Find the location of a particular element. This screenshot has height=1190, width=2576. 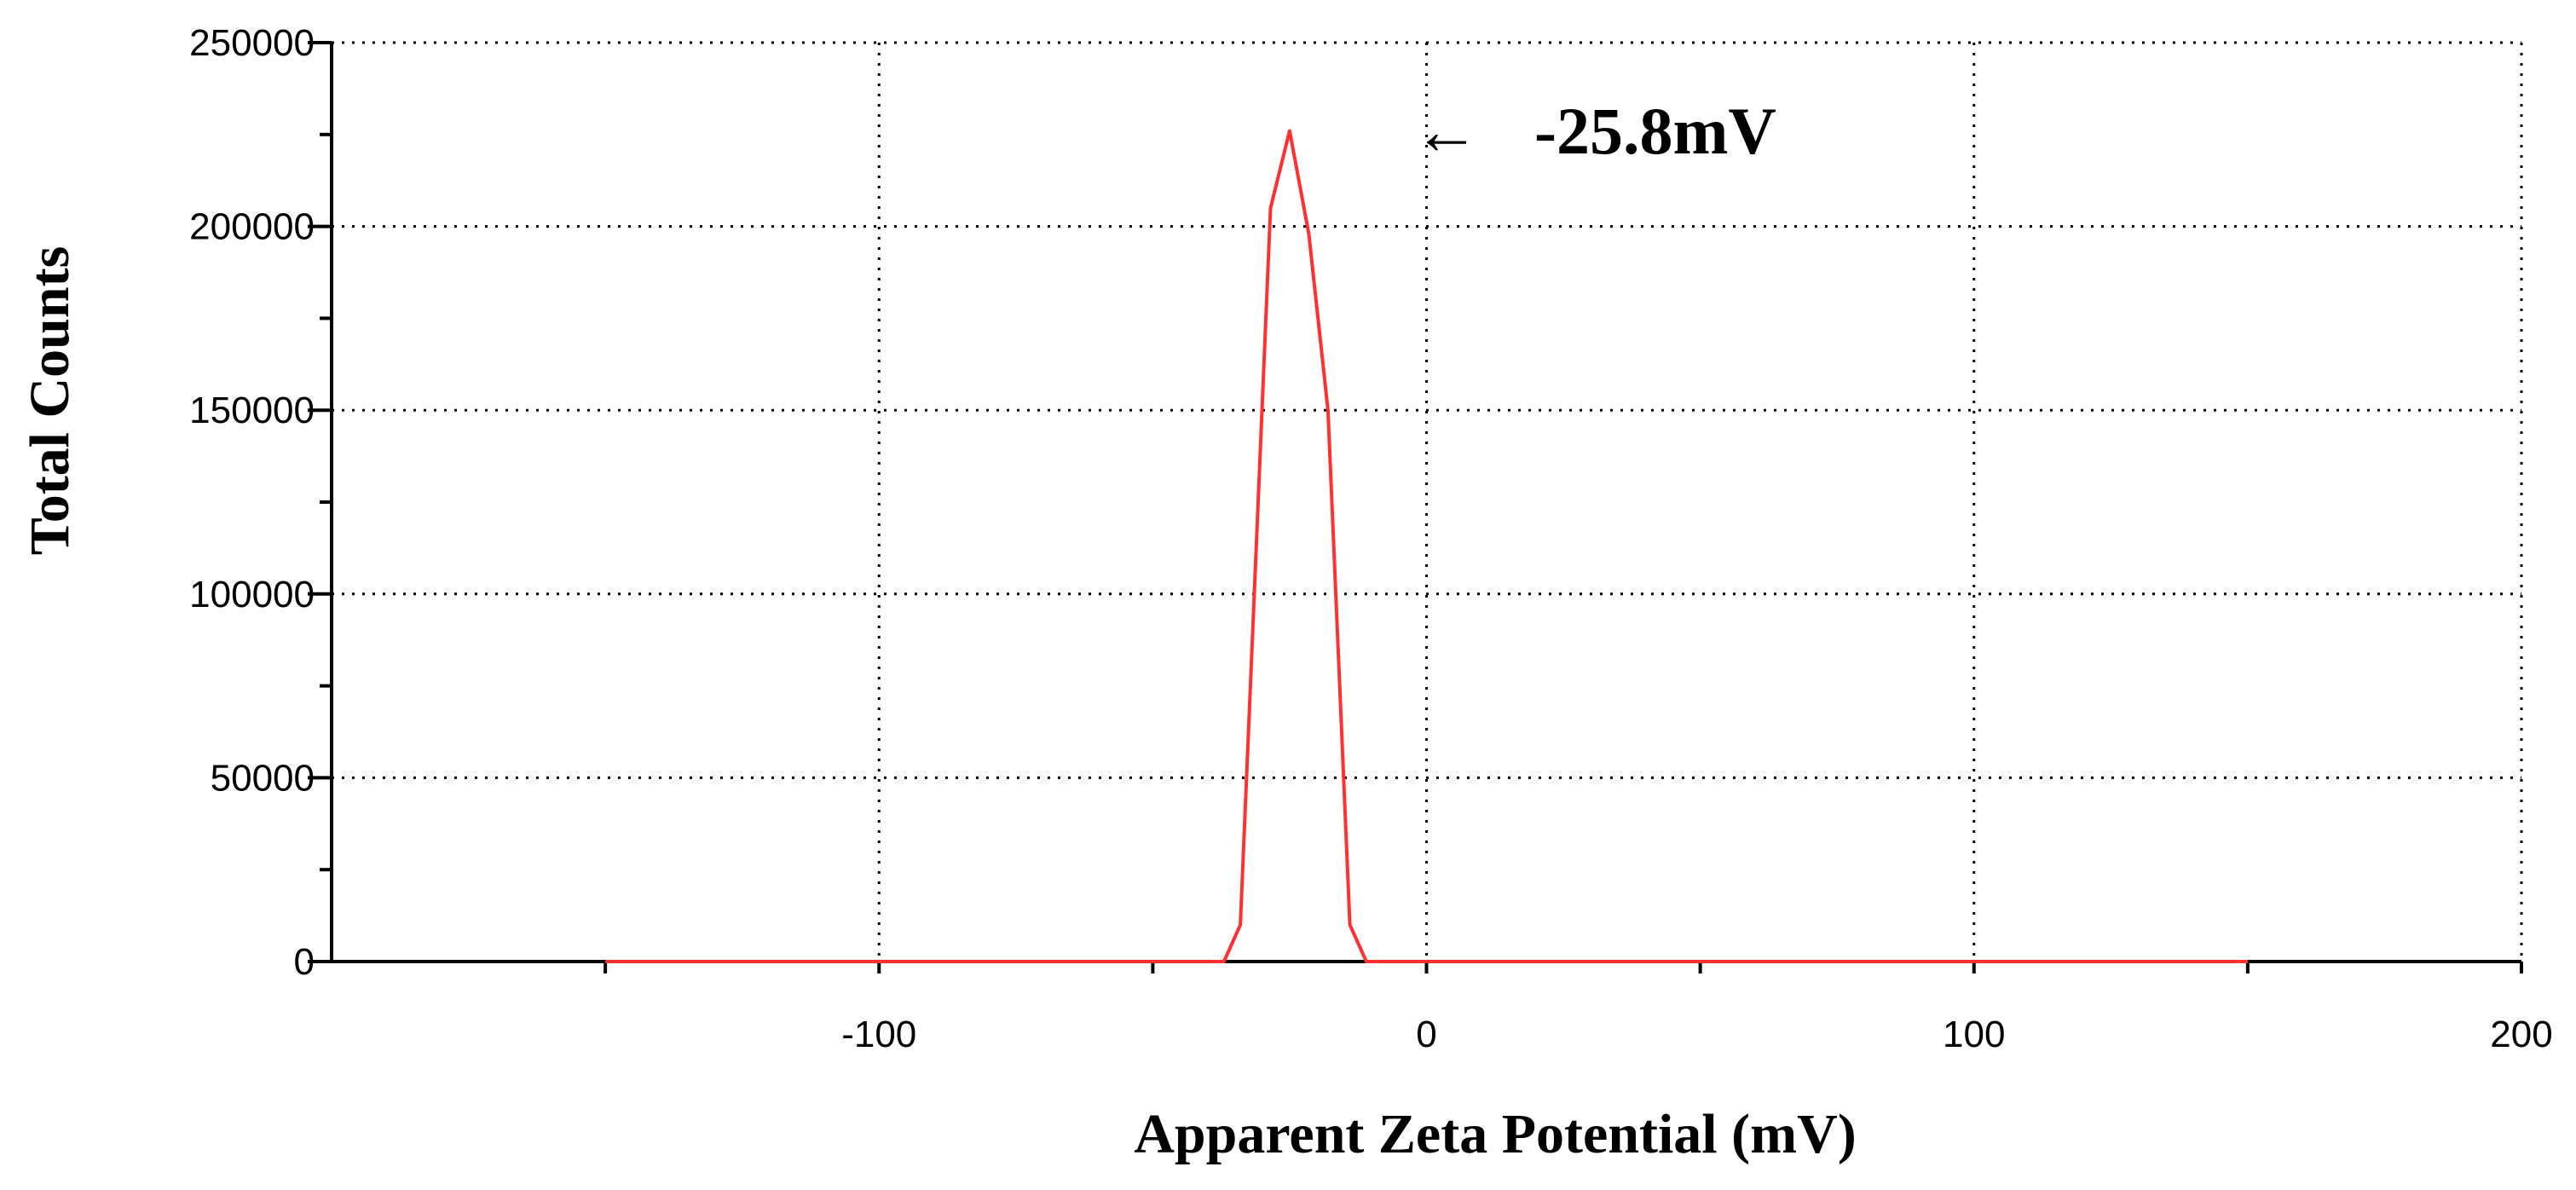

y-tick-label: 100000 is located at coordinates (252, 594).